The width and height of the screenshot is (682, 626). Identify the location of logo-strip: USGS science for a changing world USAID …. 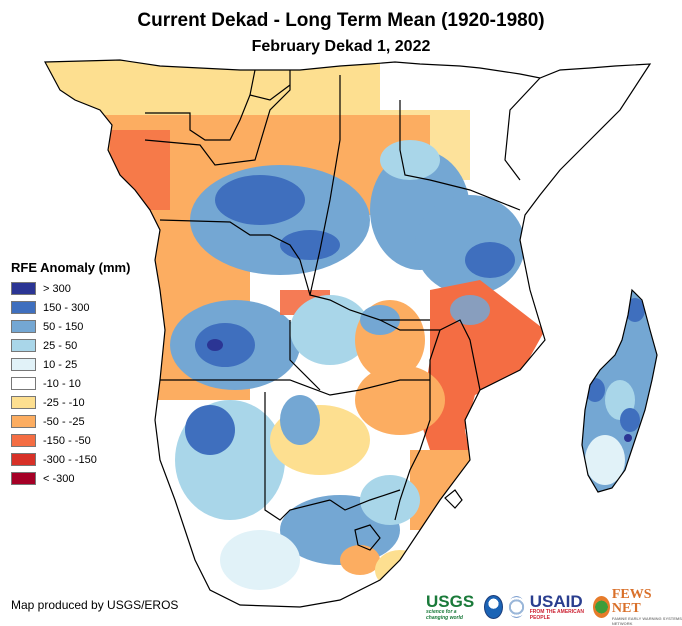
(554, 607).